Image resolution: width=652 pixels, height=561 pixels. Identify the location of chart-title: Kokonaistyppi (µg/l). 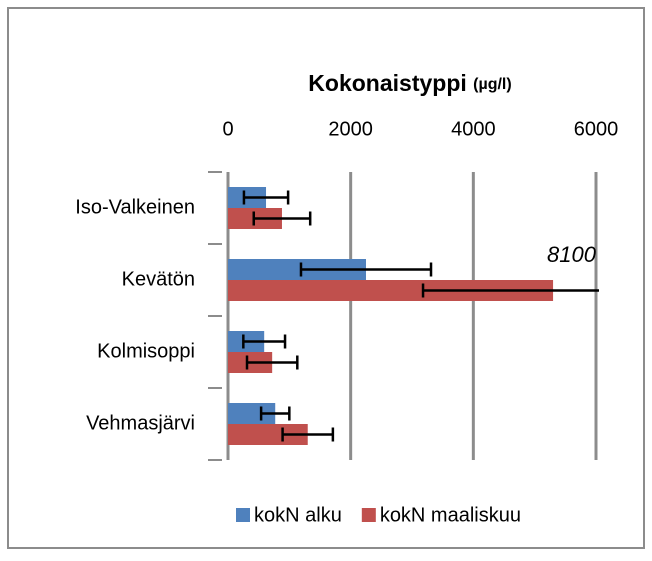
(409, 83).